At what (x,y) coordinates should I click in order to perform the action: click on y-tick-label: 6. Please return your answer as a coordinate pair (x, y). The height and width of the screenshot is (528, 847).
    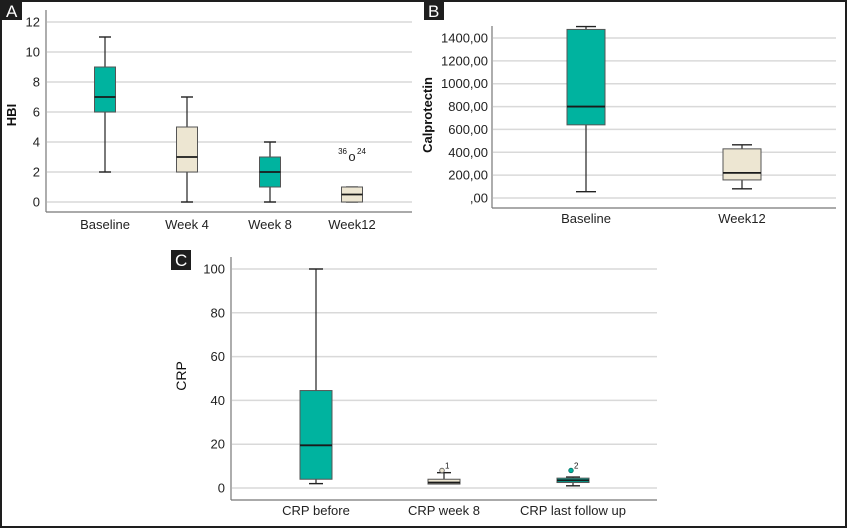
    Looking at the image, I should click on (36, 112).